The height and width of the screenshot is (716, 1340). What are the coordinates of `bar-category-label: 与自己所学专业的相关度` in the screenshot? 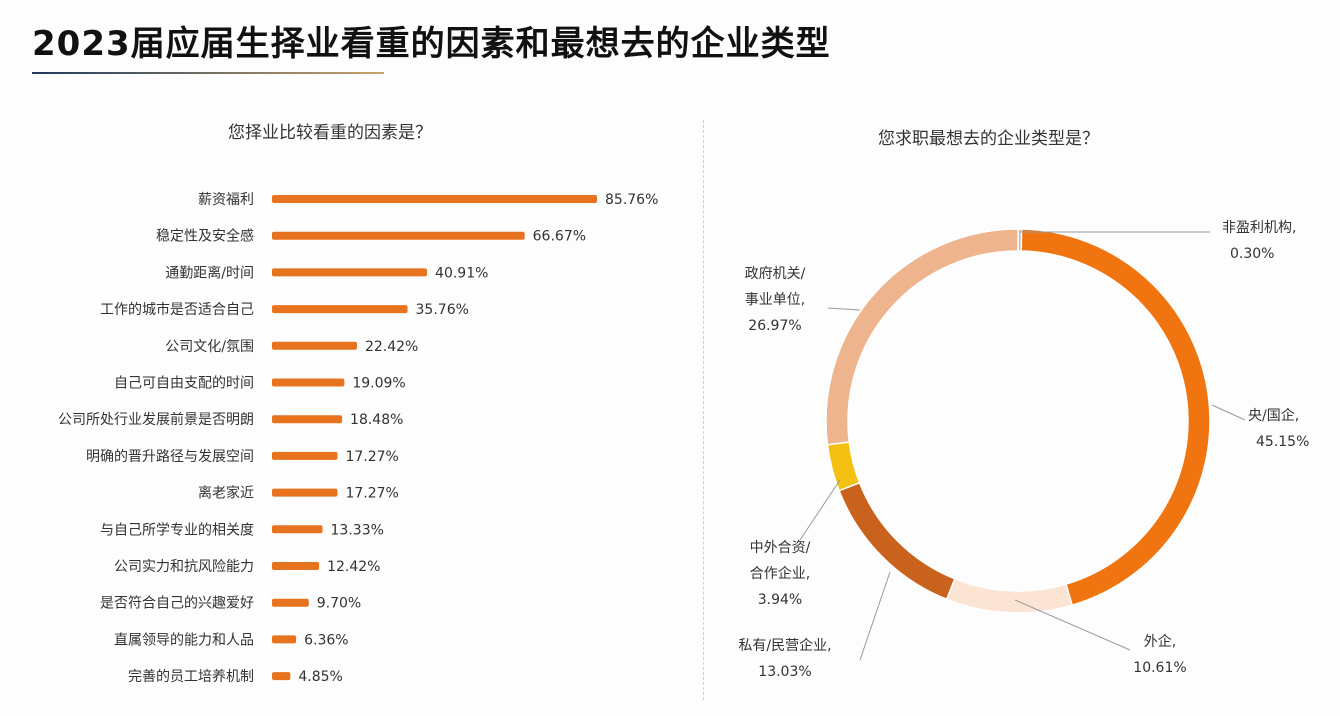 It's located at (177, 530).